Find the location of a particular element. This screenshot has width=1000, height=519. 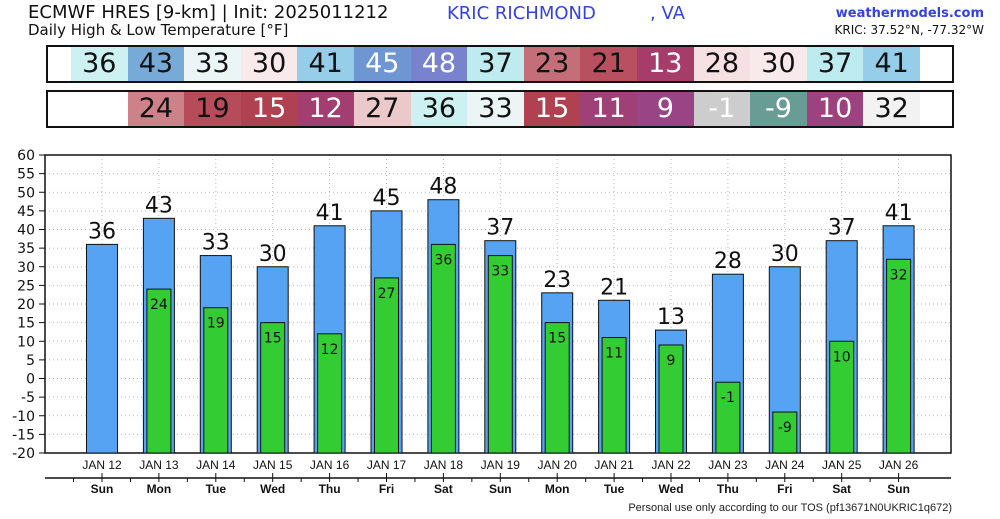

y-tick-label: 10 is located at coordinates (26, 342).